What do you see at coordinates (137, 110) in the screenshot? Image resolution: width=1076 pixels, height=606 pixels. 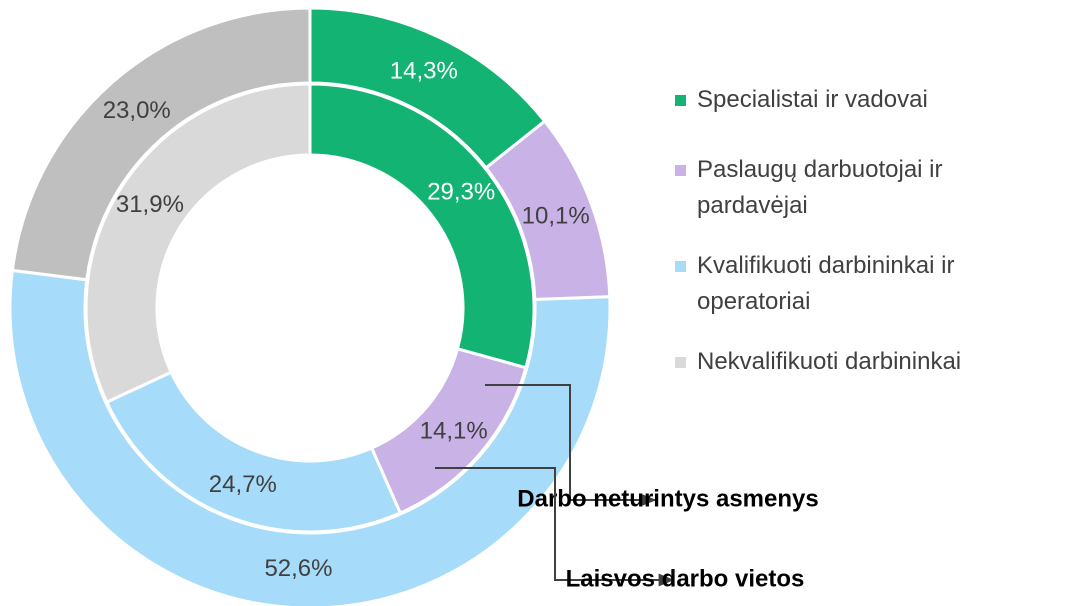 I see `data-label: 23,0%` at bounding box center [137, 110].